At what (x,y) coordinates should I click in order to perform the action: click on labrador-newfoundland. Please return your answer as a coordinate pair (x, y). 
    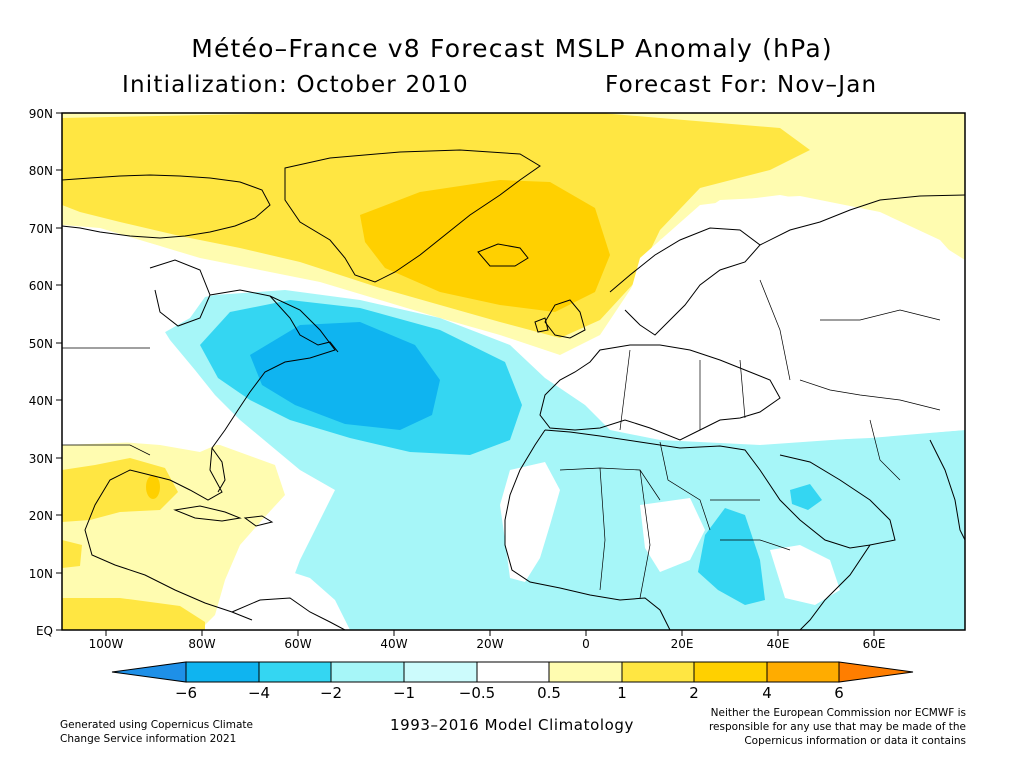
    Looking at the image, I should click on (304, 324).